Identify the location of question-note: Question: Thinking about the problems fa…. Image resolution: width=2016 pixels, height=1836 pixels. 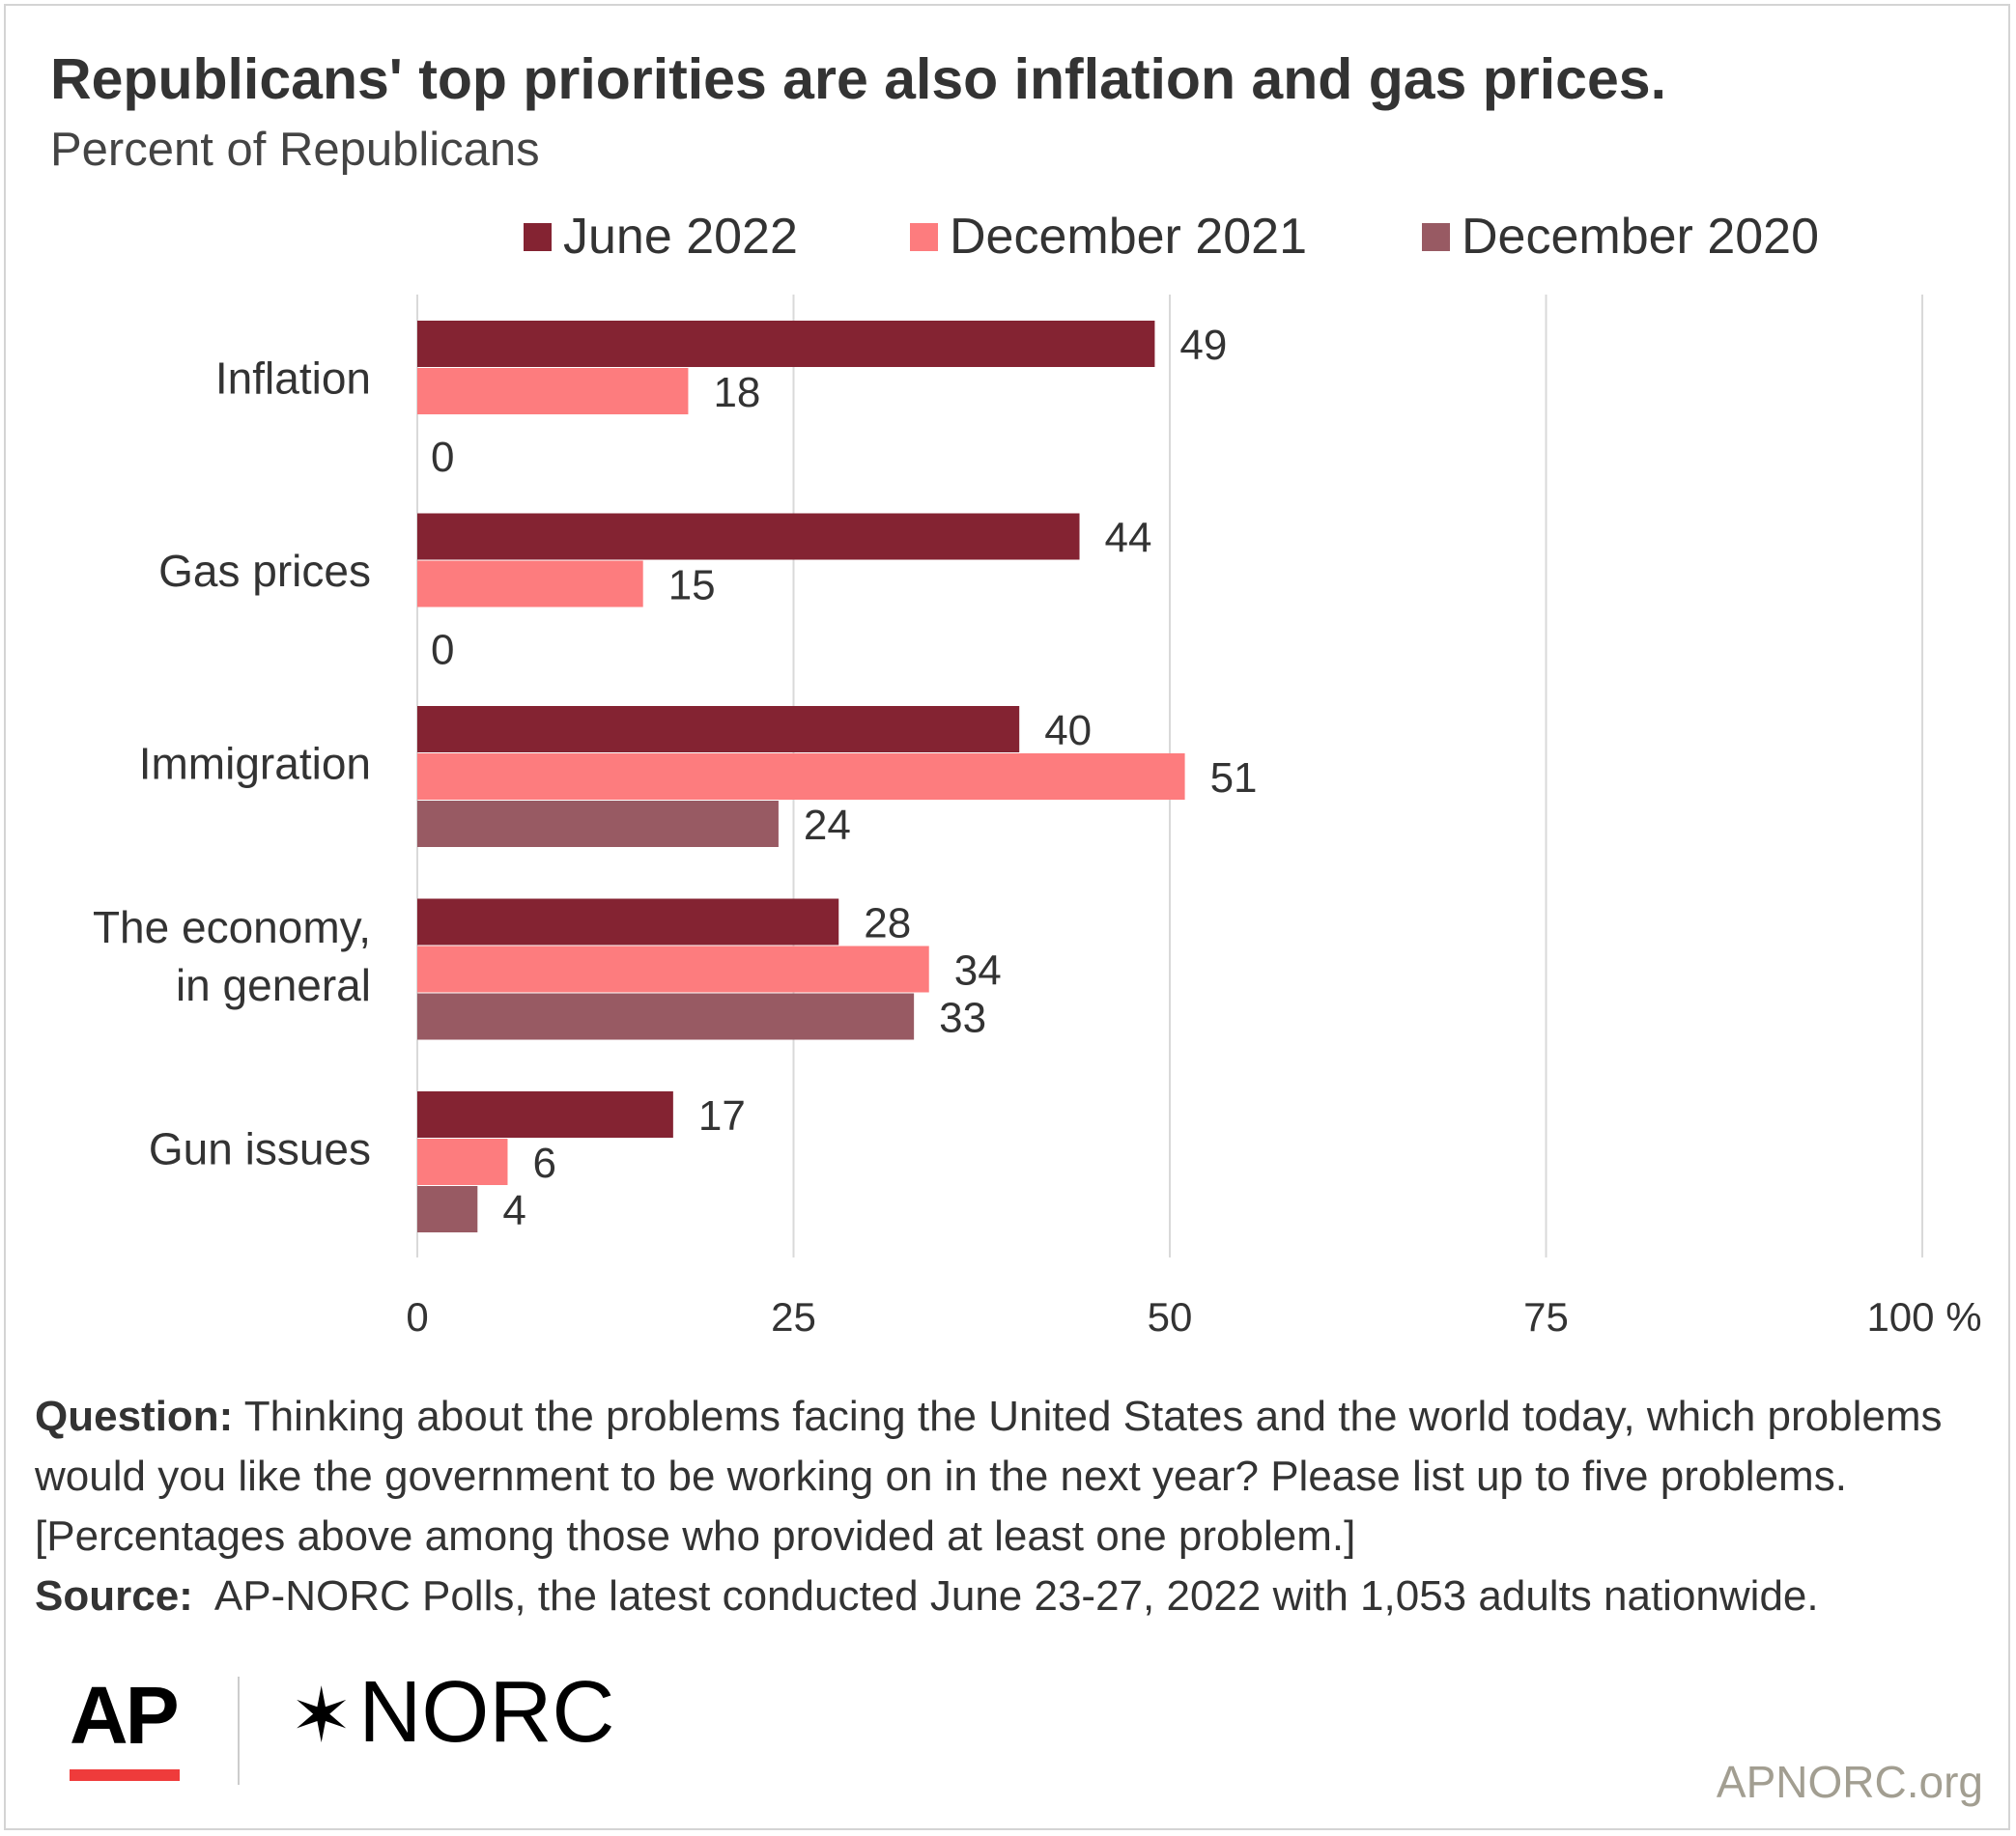
(1005, 1477).